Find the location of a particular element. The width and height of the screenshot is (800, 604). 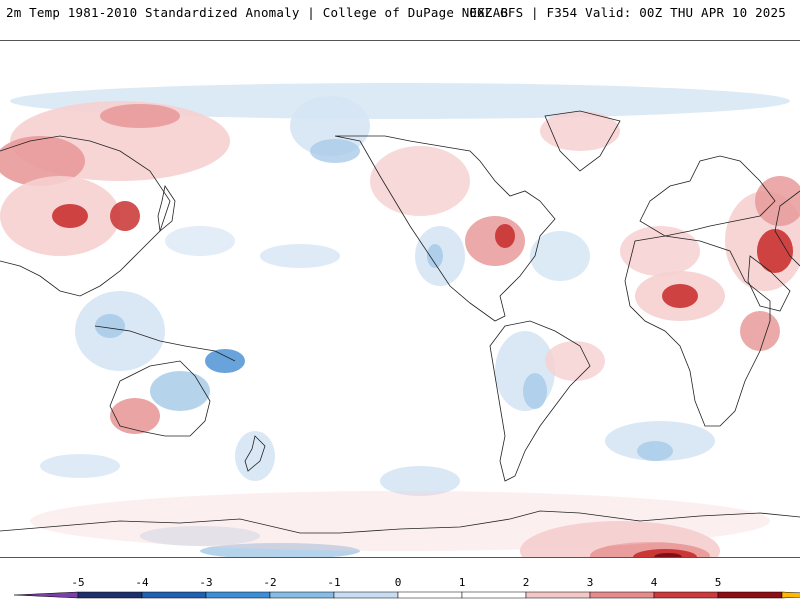

png-cool-core is located at coordinates (225, 361).